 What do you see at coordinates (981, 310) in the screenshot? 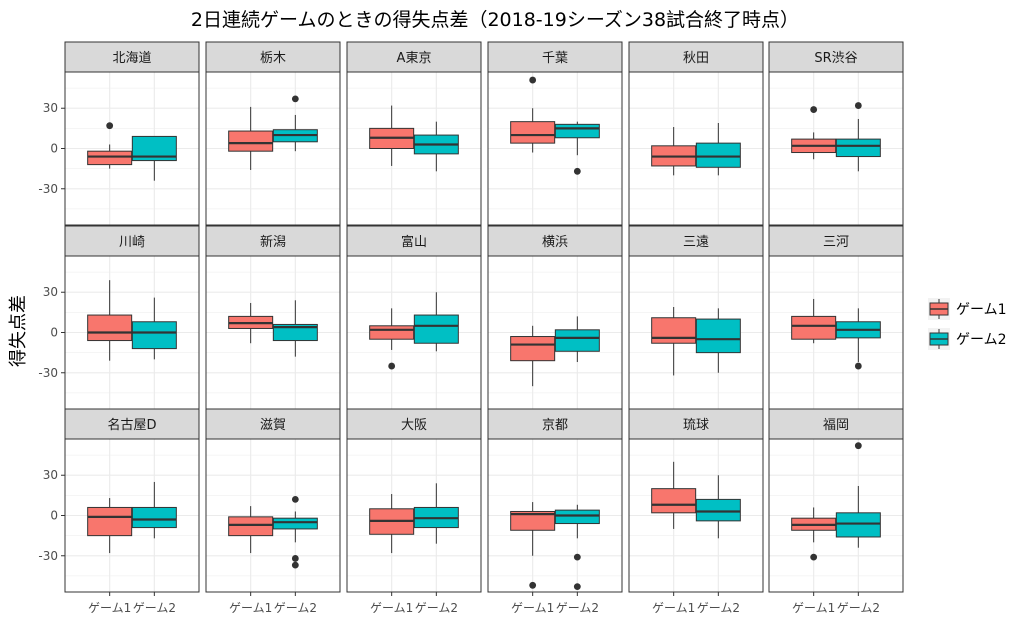
I see `legend-label: ゲーム1` at bounding box center [981, 310].